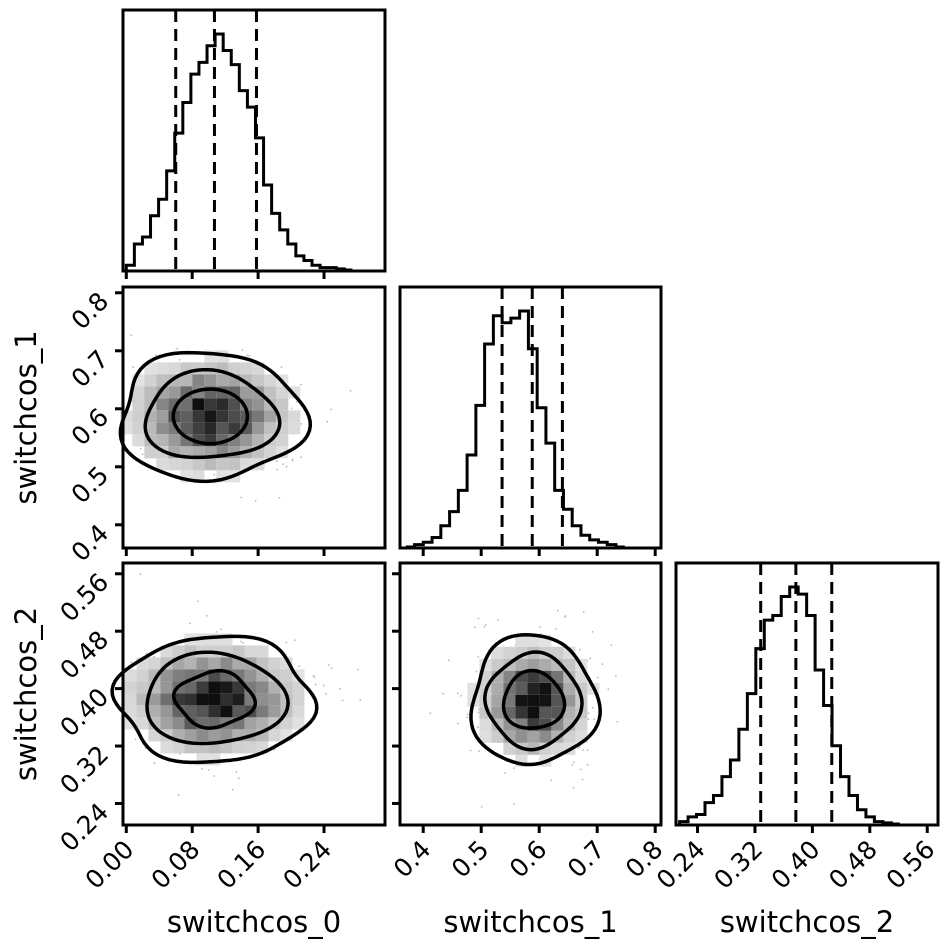  What do you see at coordinates (807, 922) in the screenshot?
I see `x-axis-label-switchcos_2: switchcos_2` at bounding box center [807, 922].